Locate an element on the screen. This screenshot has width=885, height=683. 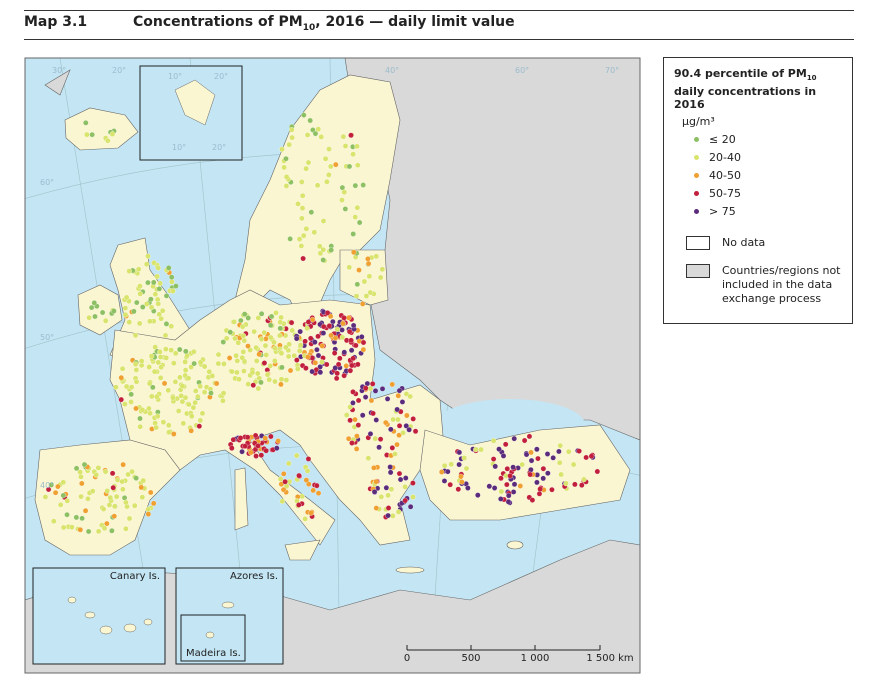
no-data-swatch is located at coordinates (698, 243).